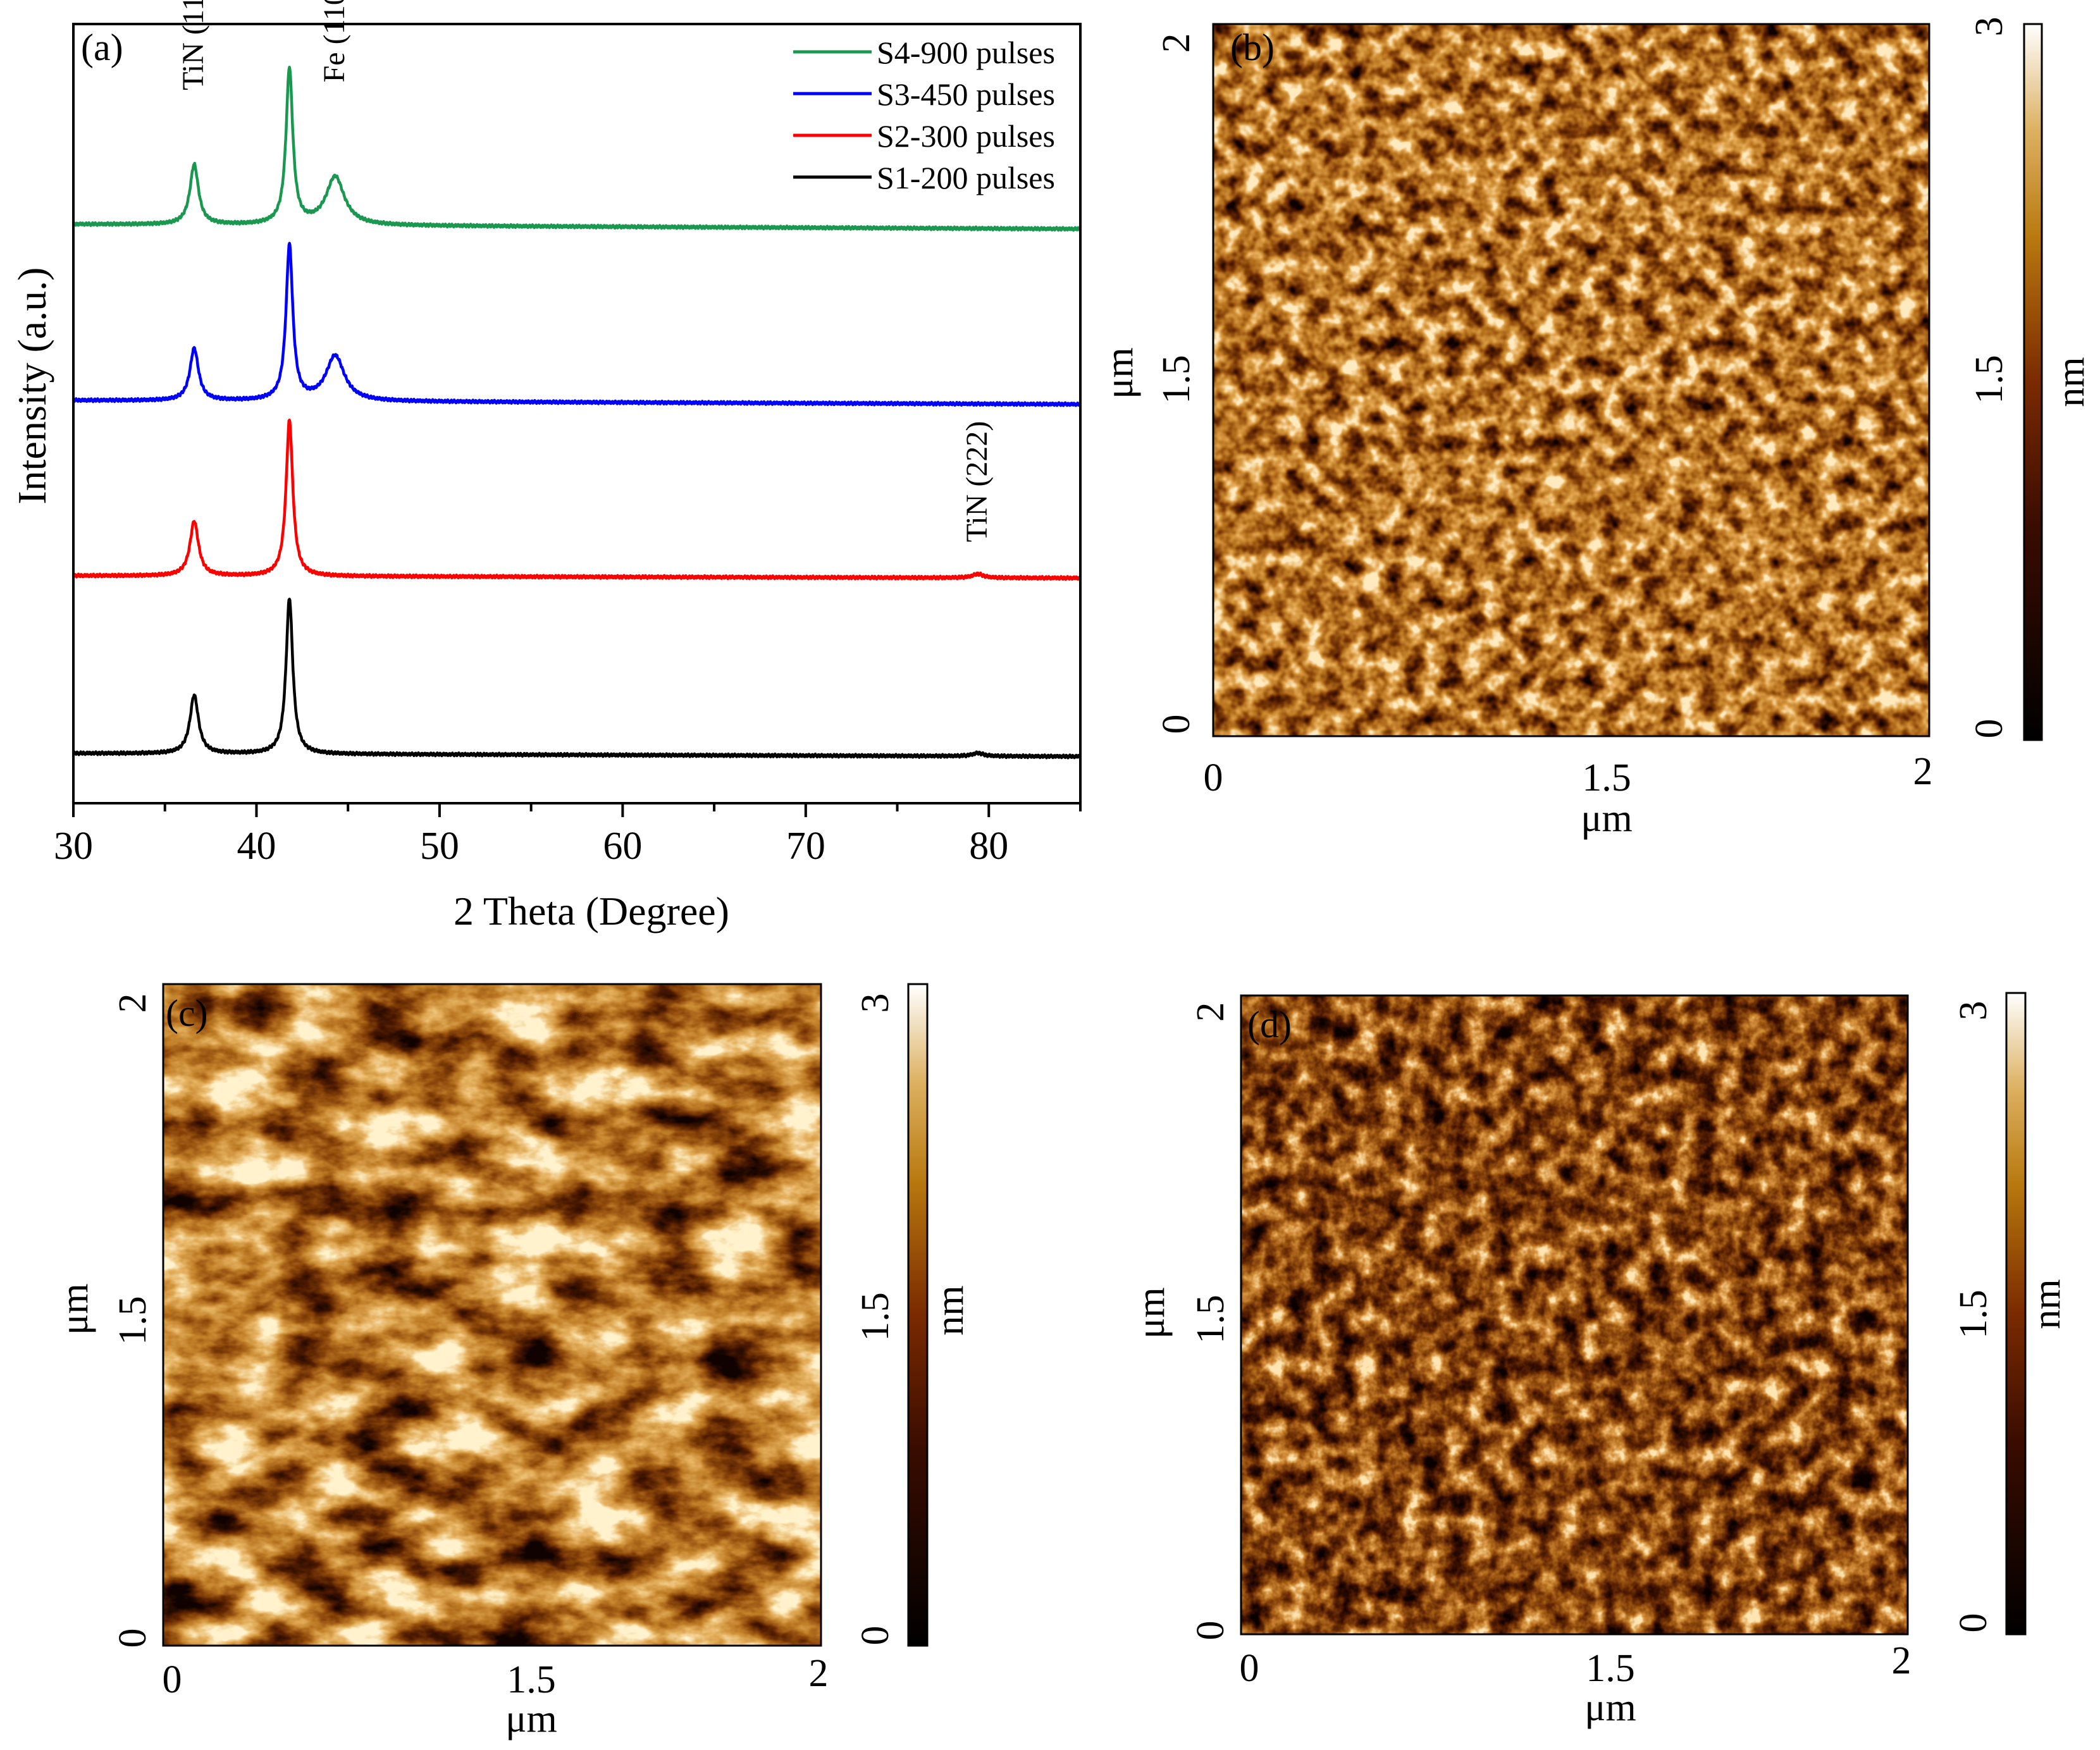  Describe the element at coordinates (334, 41) in the screenshot. I see `peak-label: Fe (110)` at that location.